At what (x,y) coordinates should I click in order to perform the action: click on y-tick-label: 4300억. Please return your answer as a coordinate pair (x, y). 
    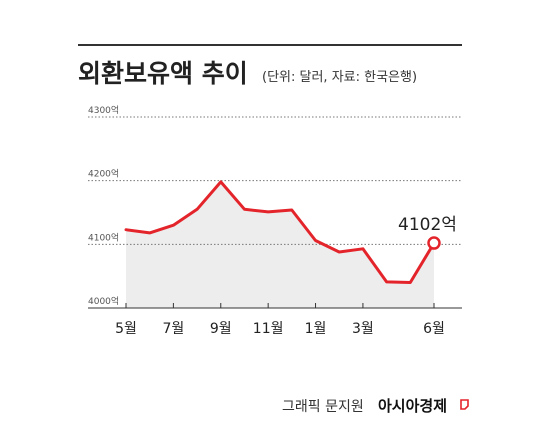
    Looking at the image, I should click on (103, 110).